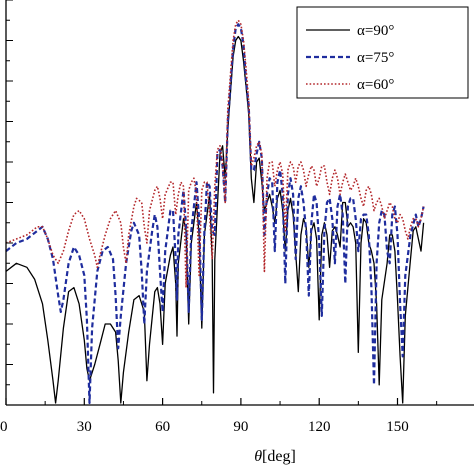  Describe the element at coordinates (279, 456) in the screenshot. I see `x-axis-unit: [deg]` at that location.